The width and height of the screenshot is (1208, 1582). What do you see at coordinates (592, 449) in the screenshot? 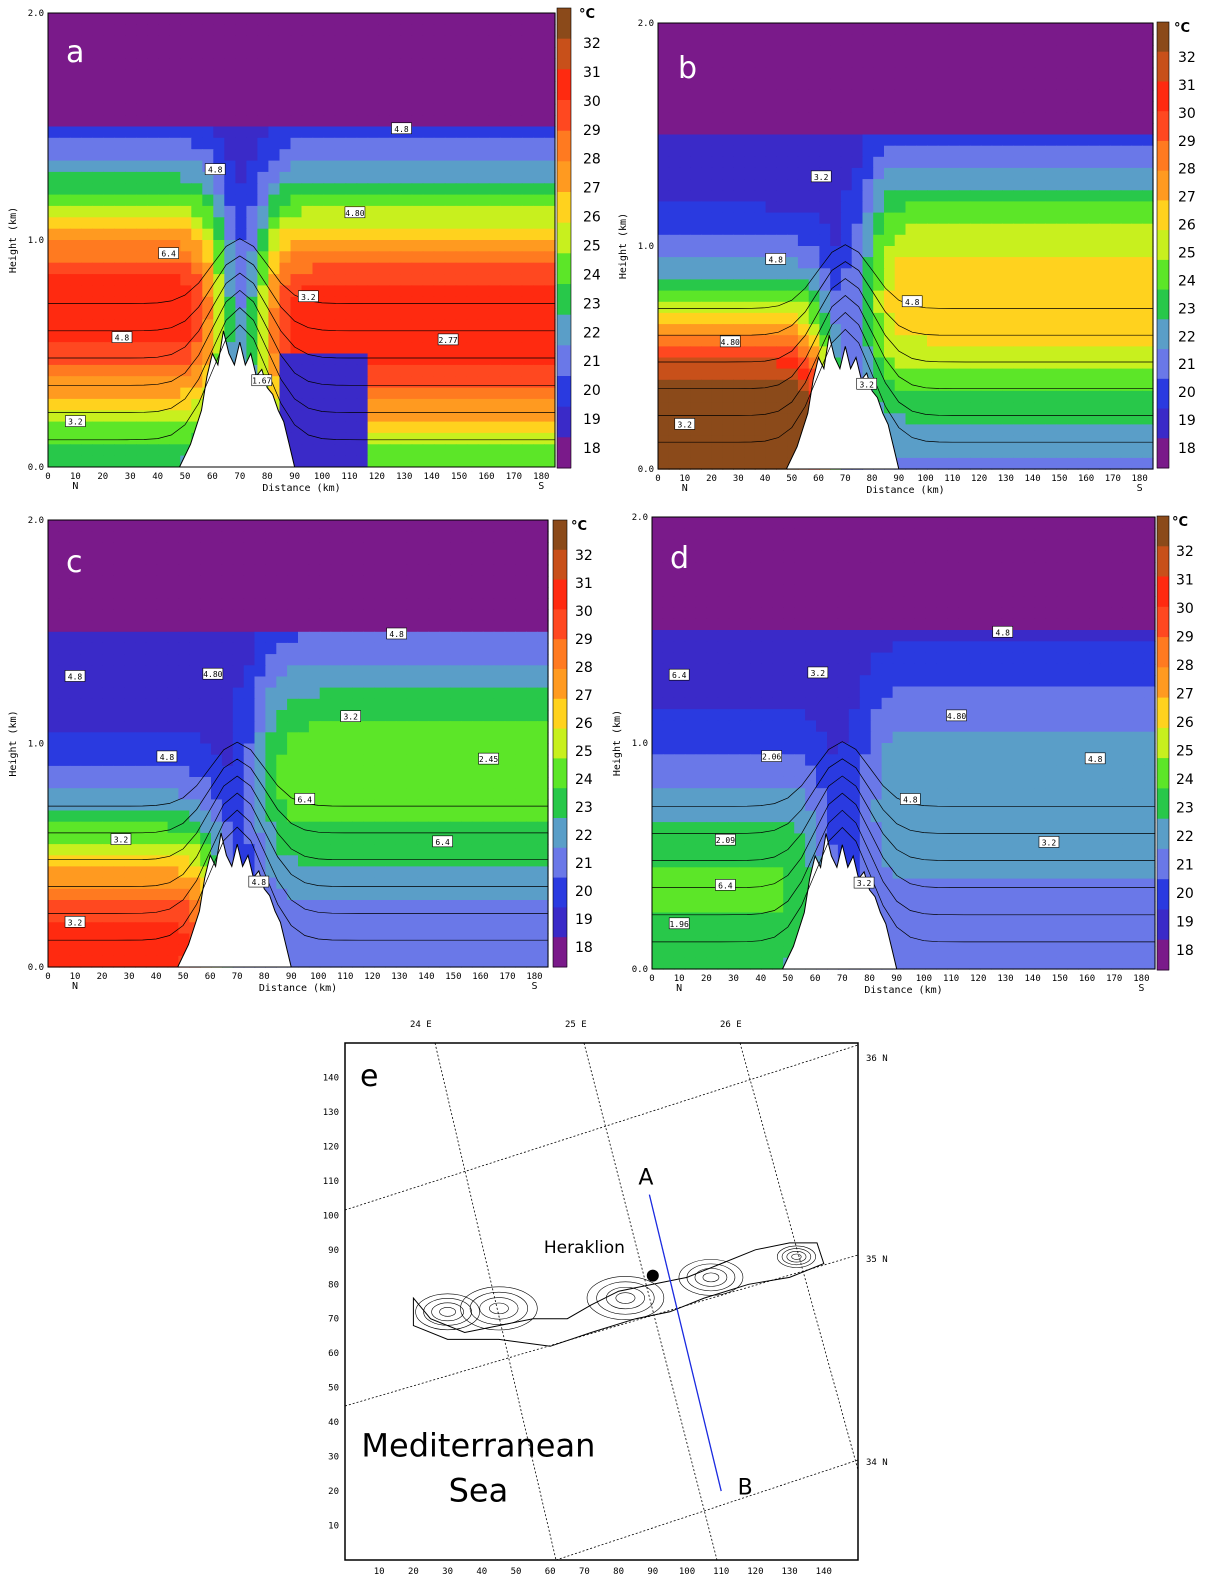
I see `colorbar-level: 18` at bounding box center [592, 449].